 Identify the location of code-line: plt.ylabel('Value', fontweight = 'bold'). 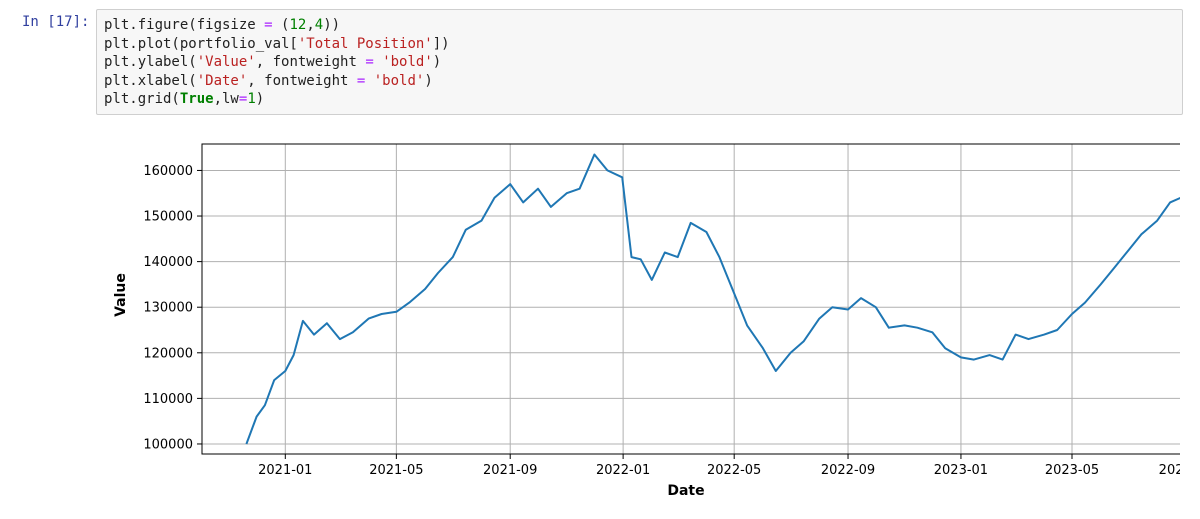
(643, 62).